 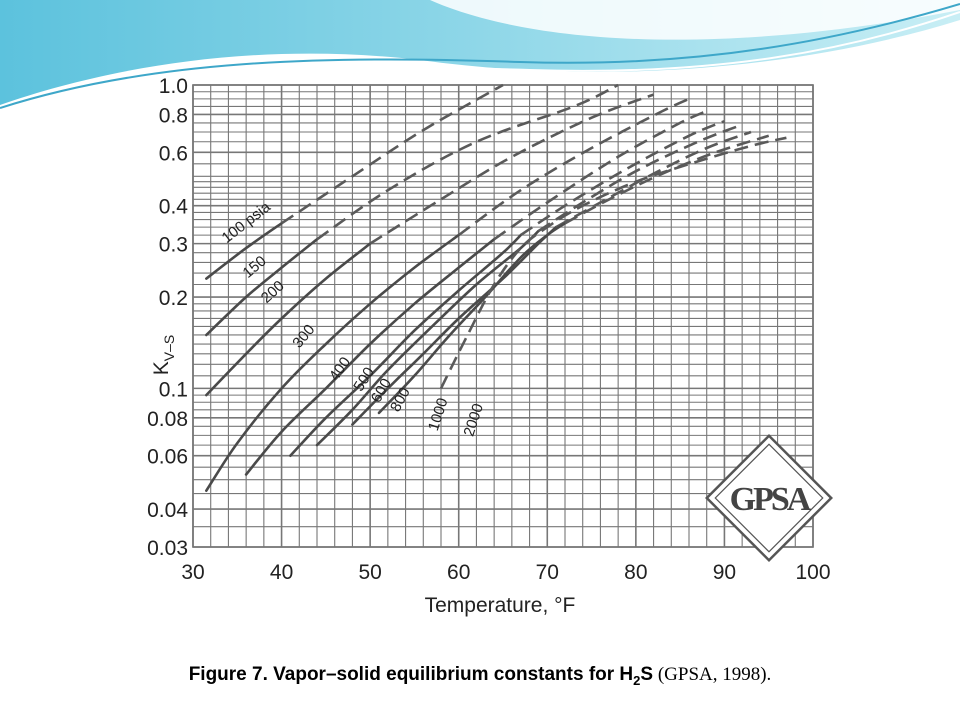 What do you see at coordinates (173, 153) in the screenshot?
I see `y-tick-label: 0.6` at bounding box center [173, 153].